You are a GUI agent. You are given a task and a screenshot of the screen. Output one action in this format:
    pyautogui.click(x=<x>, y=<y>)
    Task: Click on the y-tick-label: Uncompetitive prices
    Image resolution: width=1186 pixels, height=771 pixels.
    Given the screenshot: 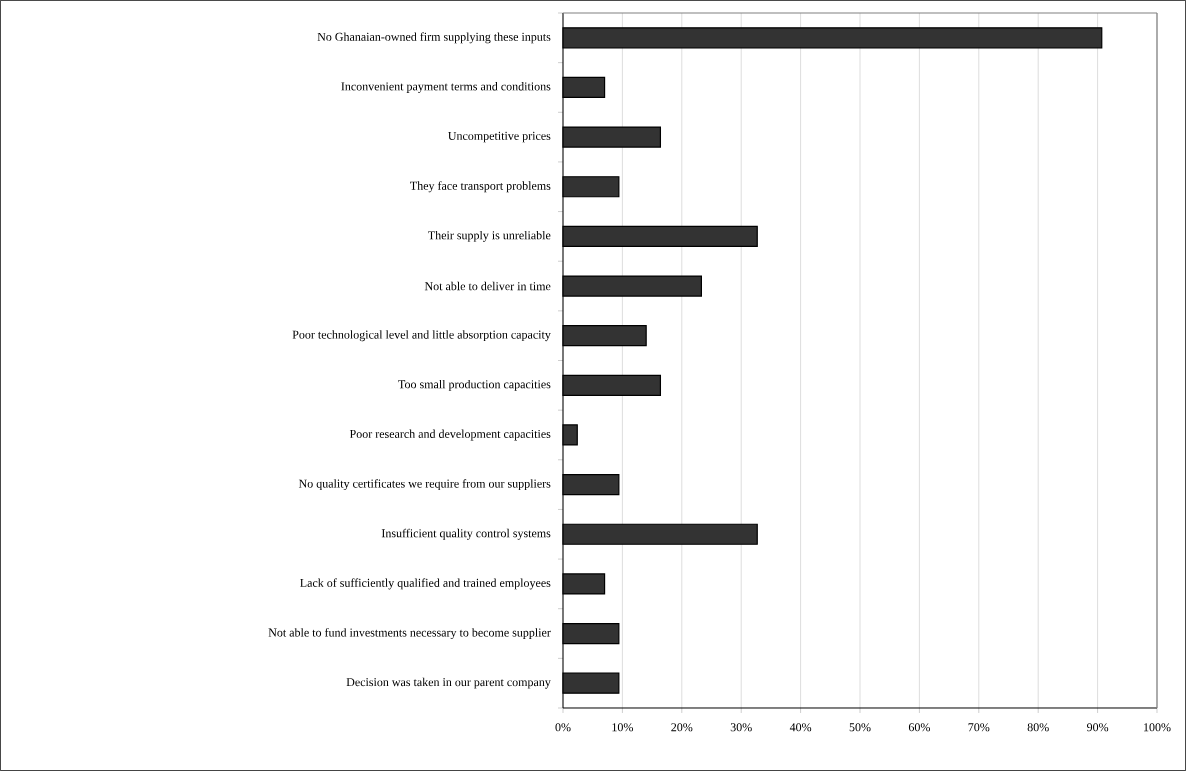 What is the action you would take?
    pyautogui.click(x=499, y=137)
    